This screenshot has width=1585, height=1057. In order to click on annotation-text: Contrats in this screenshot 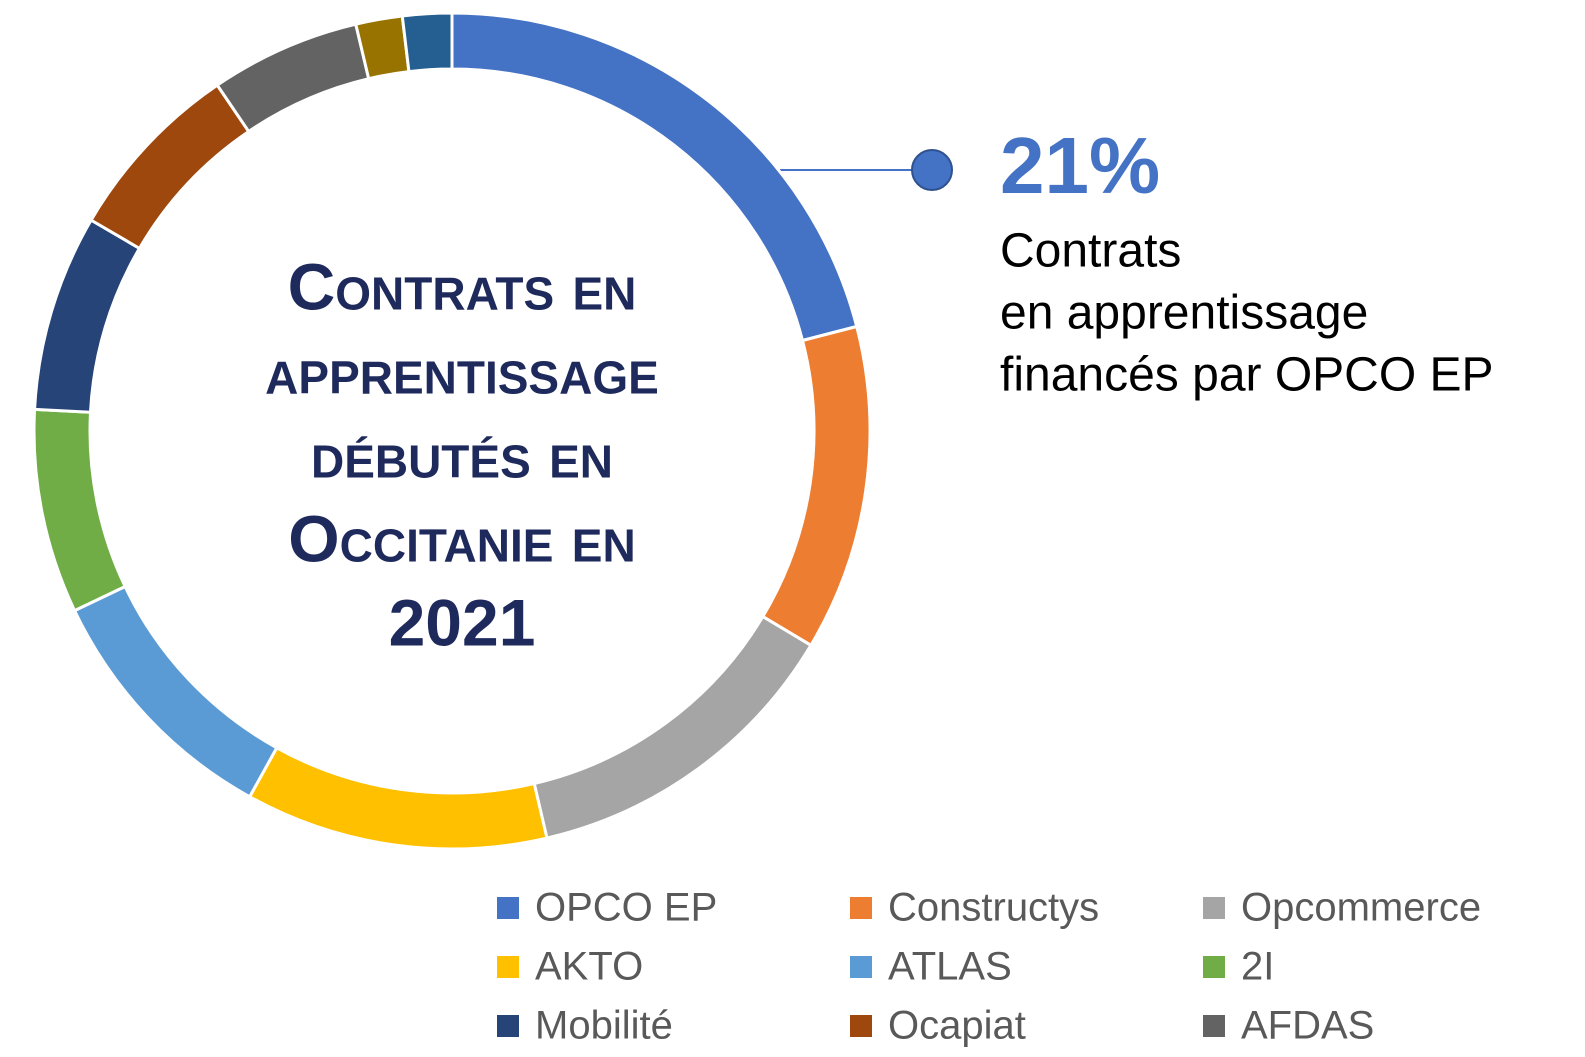, I will do `click(1090, 251)`.